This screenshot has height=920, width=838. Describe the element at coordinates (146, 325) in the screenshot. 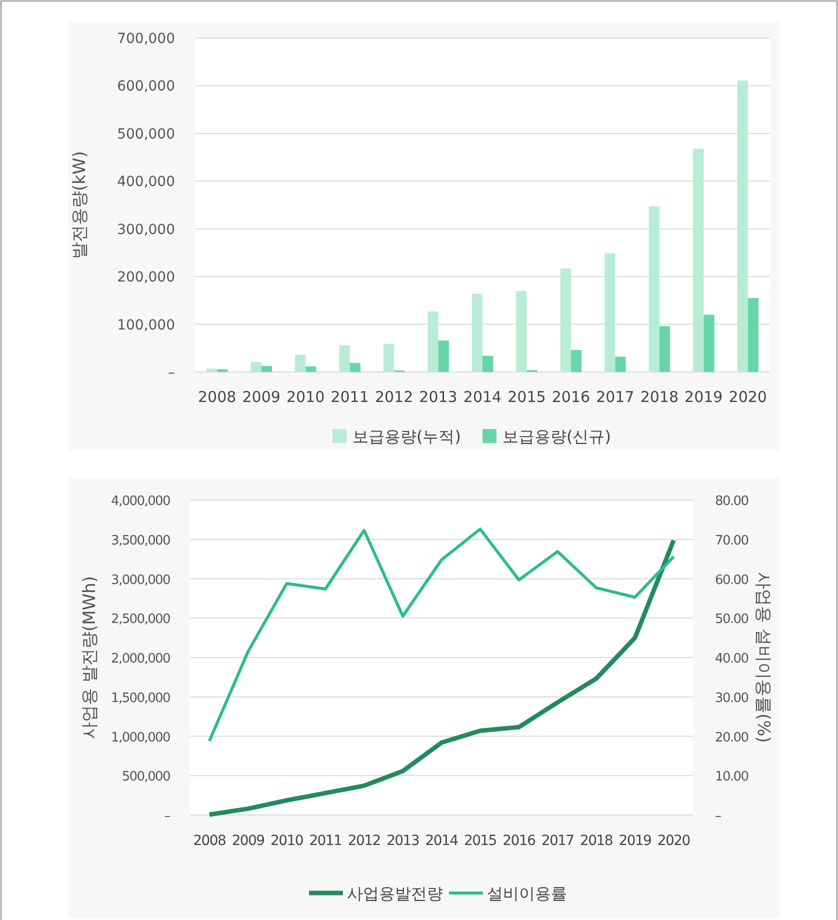

I see `y-tick-label: 100,000` at that location.